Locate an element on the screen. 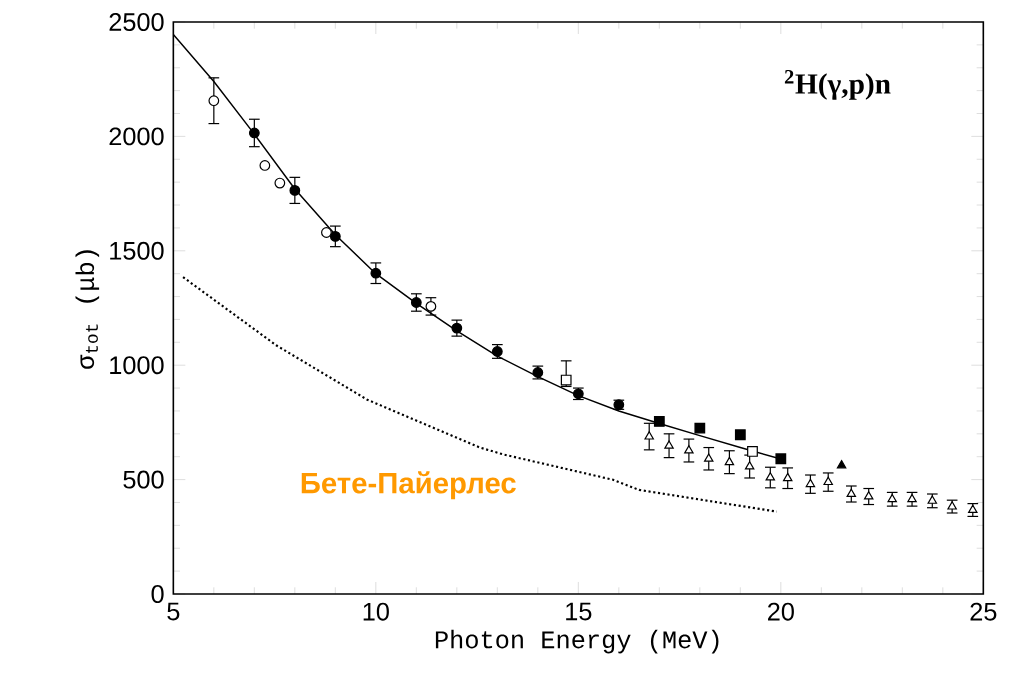 Image resolution: width=1015 pixels, height=682 pixels. x-axis-title: Photon Energy (MeV) is located at coordinates (577, 641).